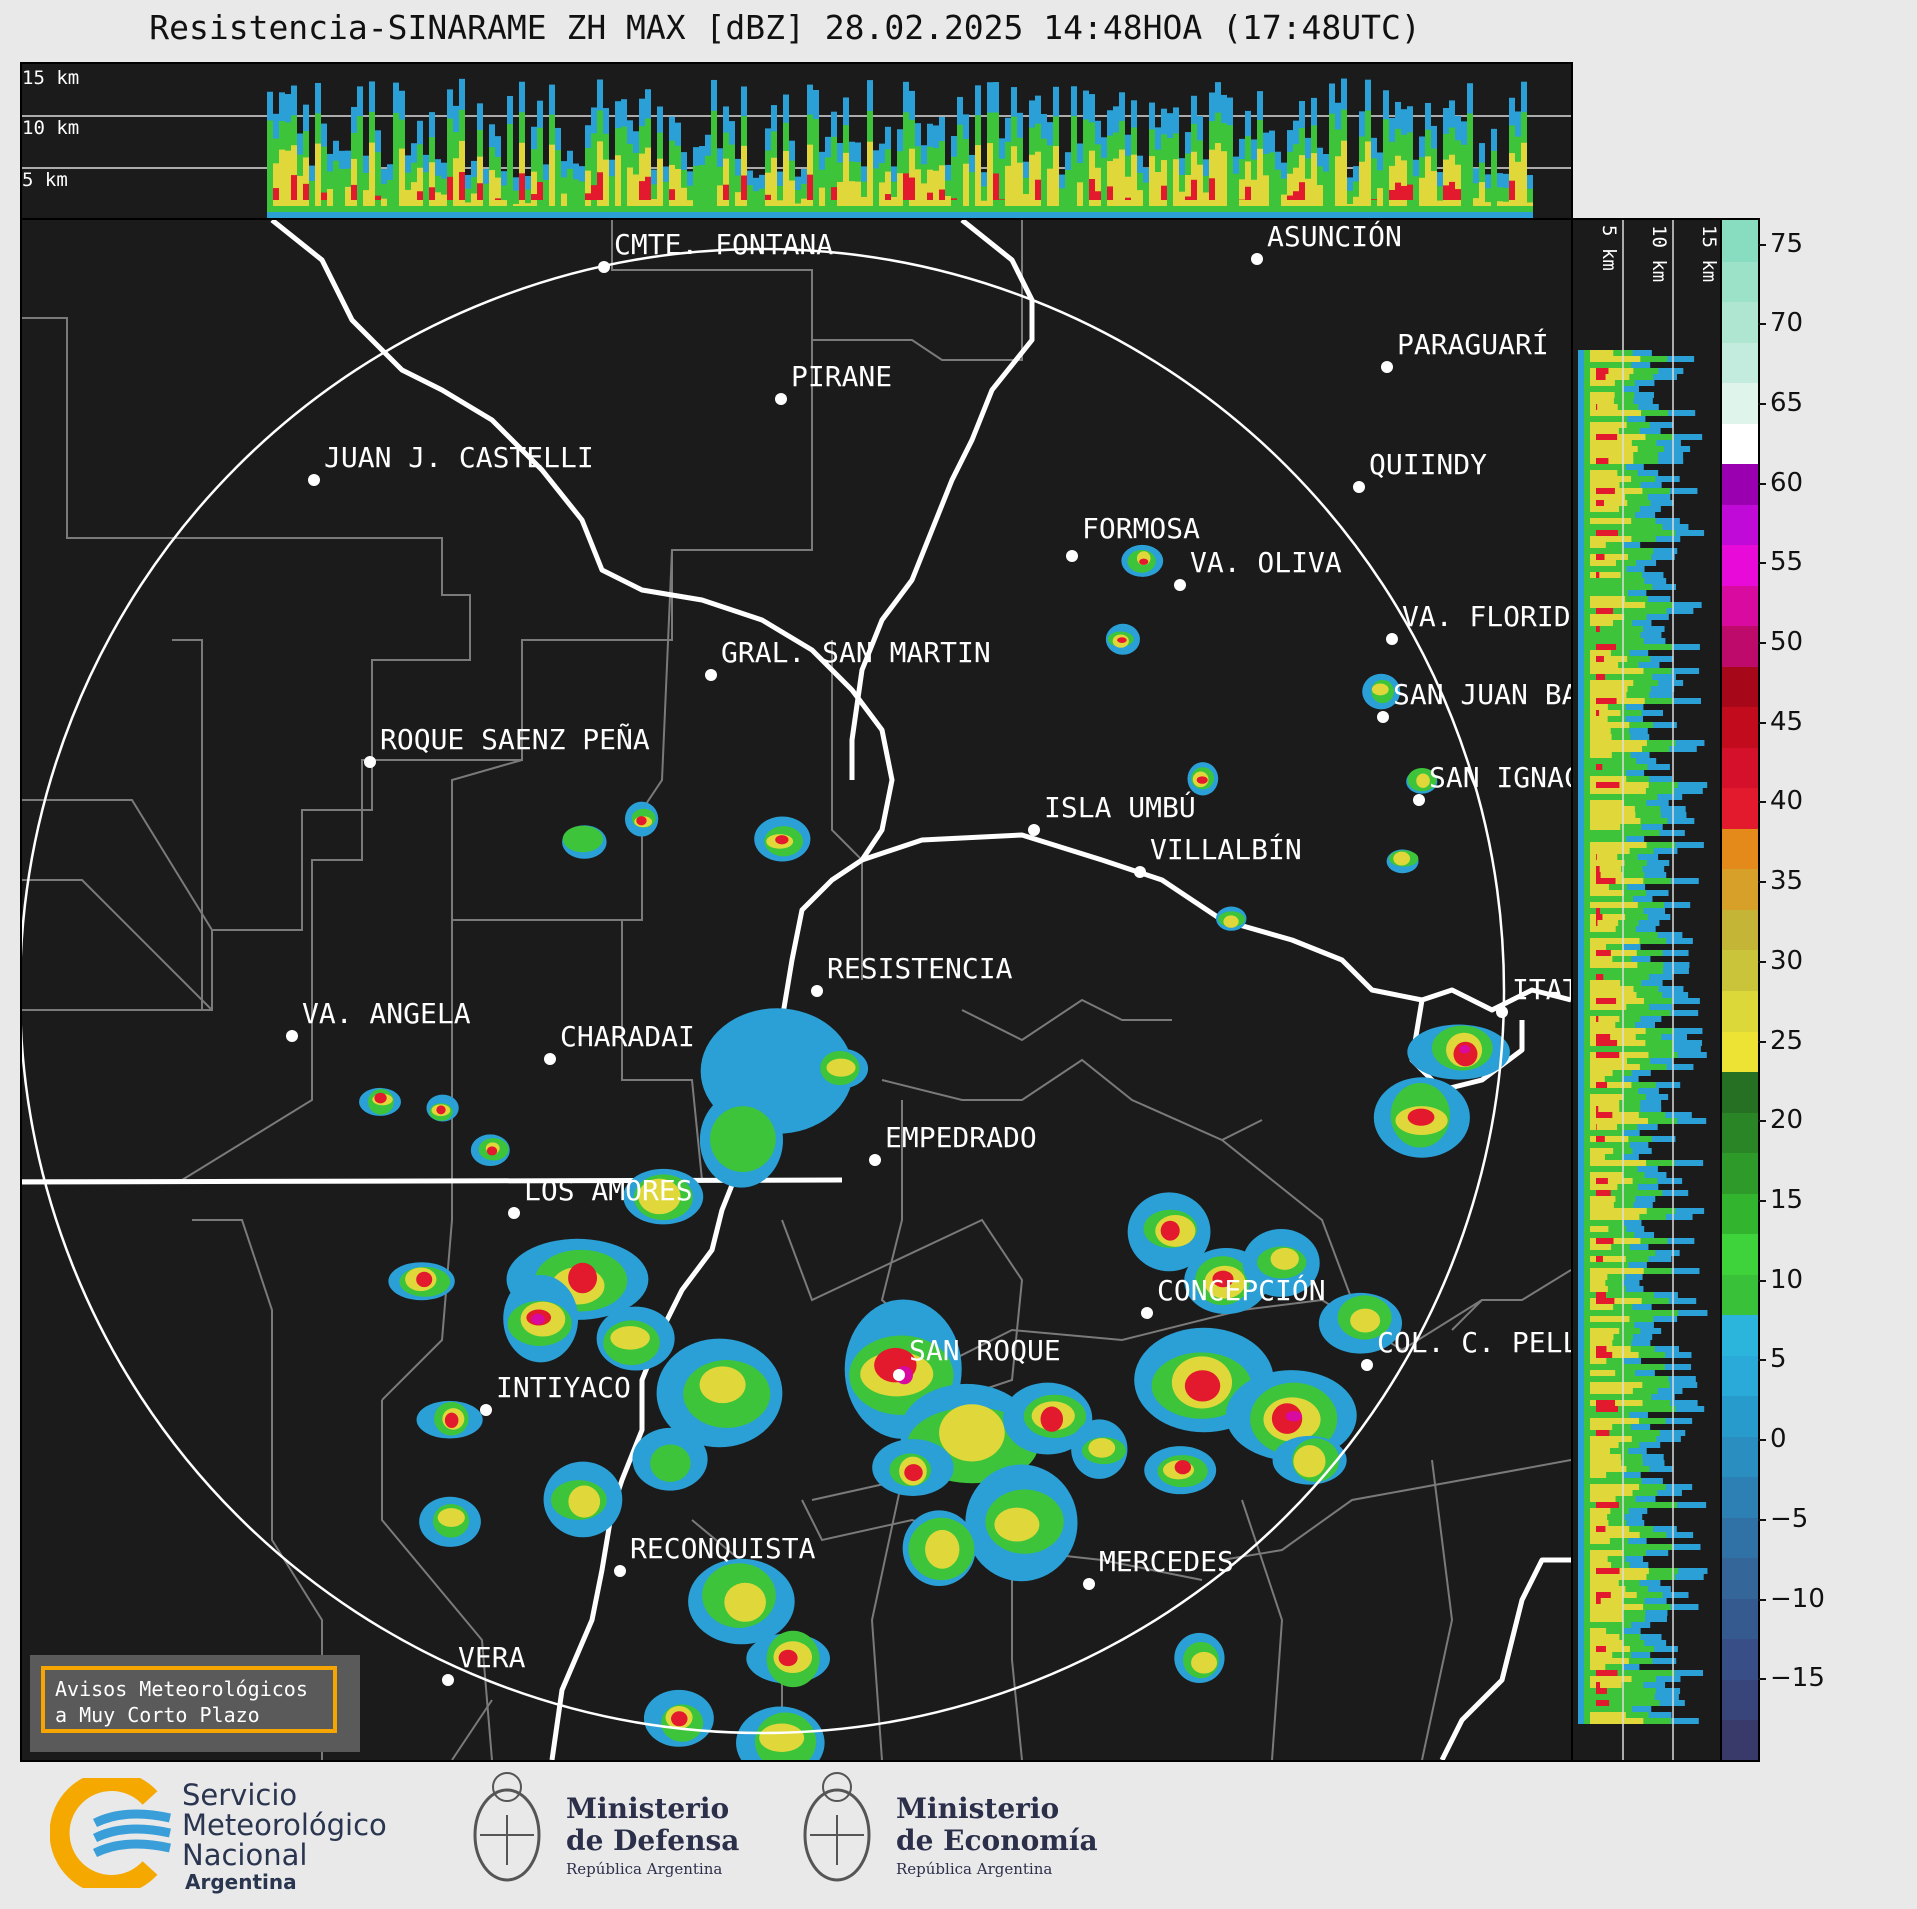  Describe the element at coordinates (653, 1840) in the screenshot. I see `defensa-line-2: de Defensa` at that location.